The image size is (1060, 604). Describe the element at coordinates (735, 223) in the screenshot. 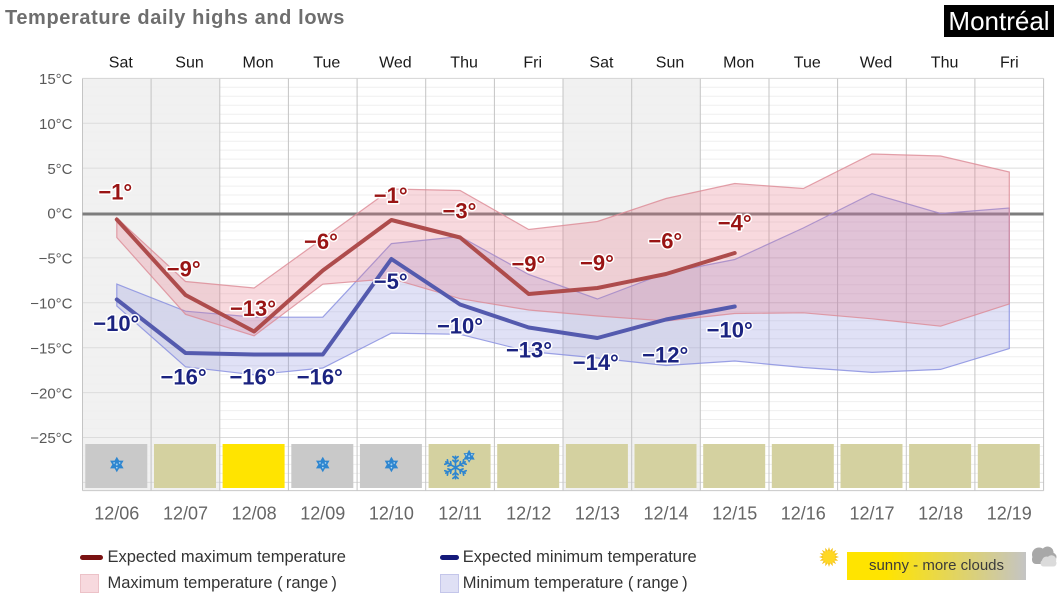

I see `svg-text: −4°` at that location.